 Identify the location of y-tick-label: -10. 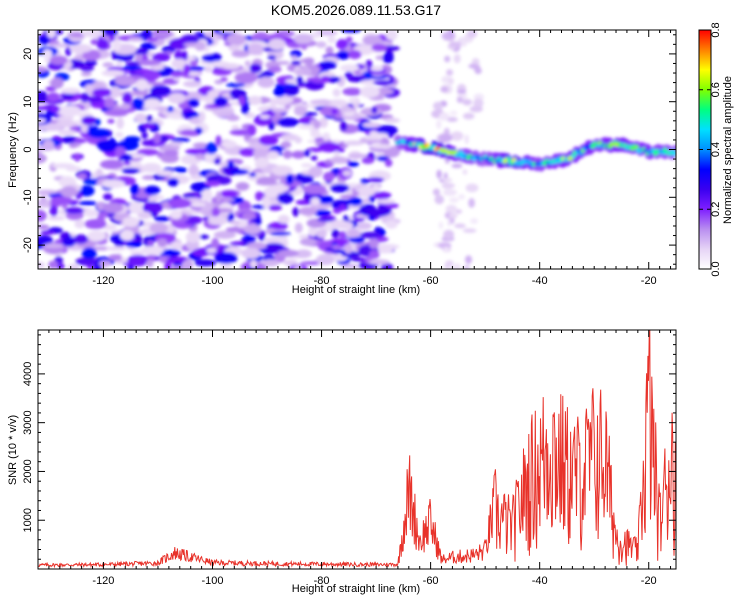
(28, 197).